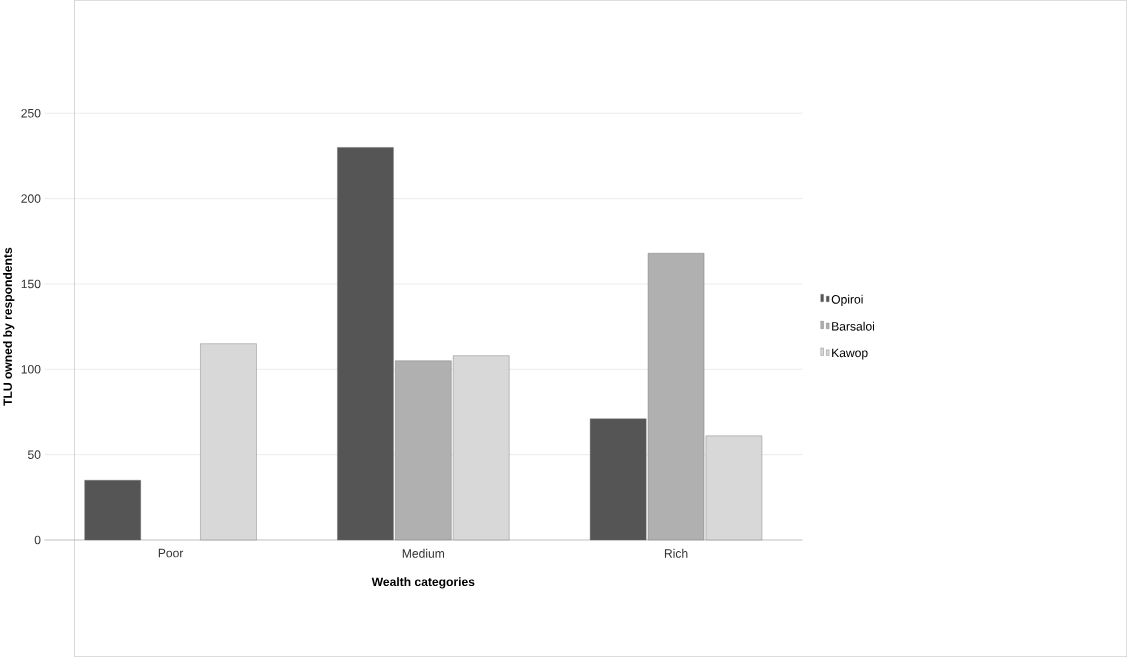  Describe the element at coordinates (423, 583) in the screenshot. I see `x-axis-title: Wealth categories` at that location.